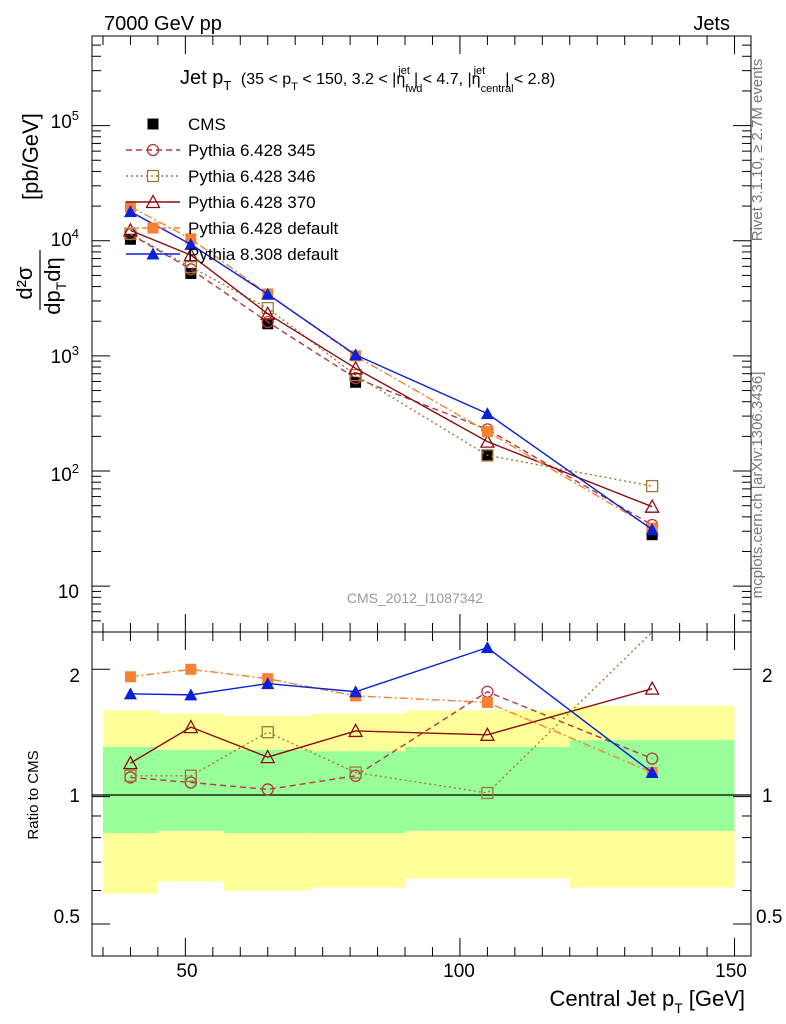  I want to click on legend-entry-pythia-6-428-345: Pythia 6.428 345, so click(221, 150).